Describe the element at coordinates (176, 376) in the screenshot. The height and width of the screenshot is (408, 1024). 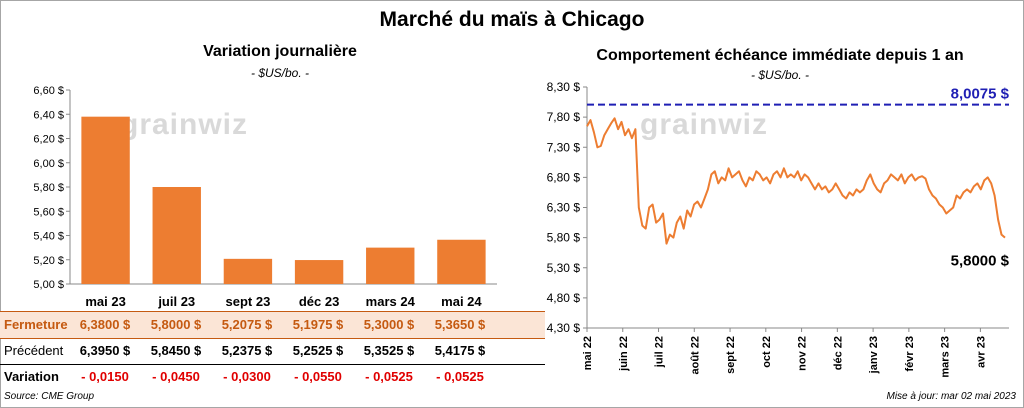
I see `table-cell: - 0,0450` at that location.